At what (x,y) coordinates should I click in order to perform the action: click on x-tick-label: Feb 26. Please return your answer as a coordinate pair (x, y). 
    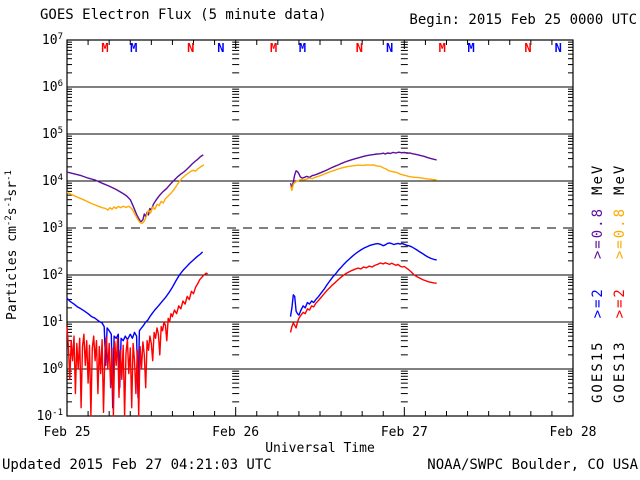
    Looking at the image, I should click on (235, 432).